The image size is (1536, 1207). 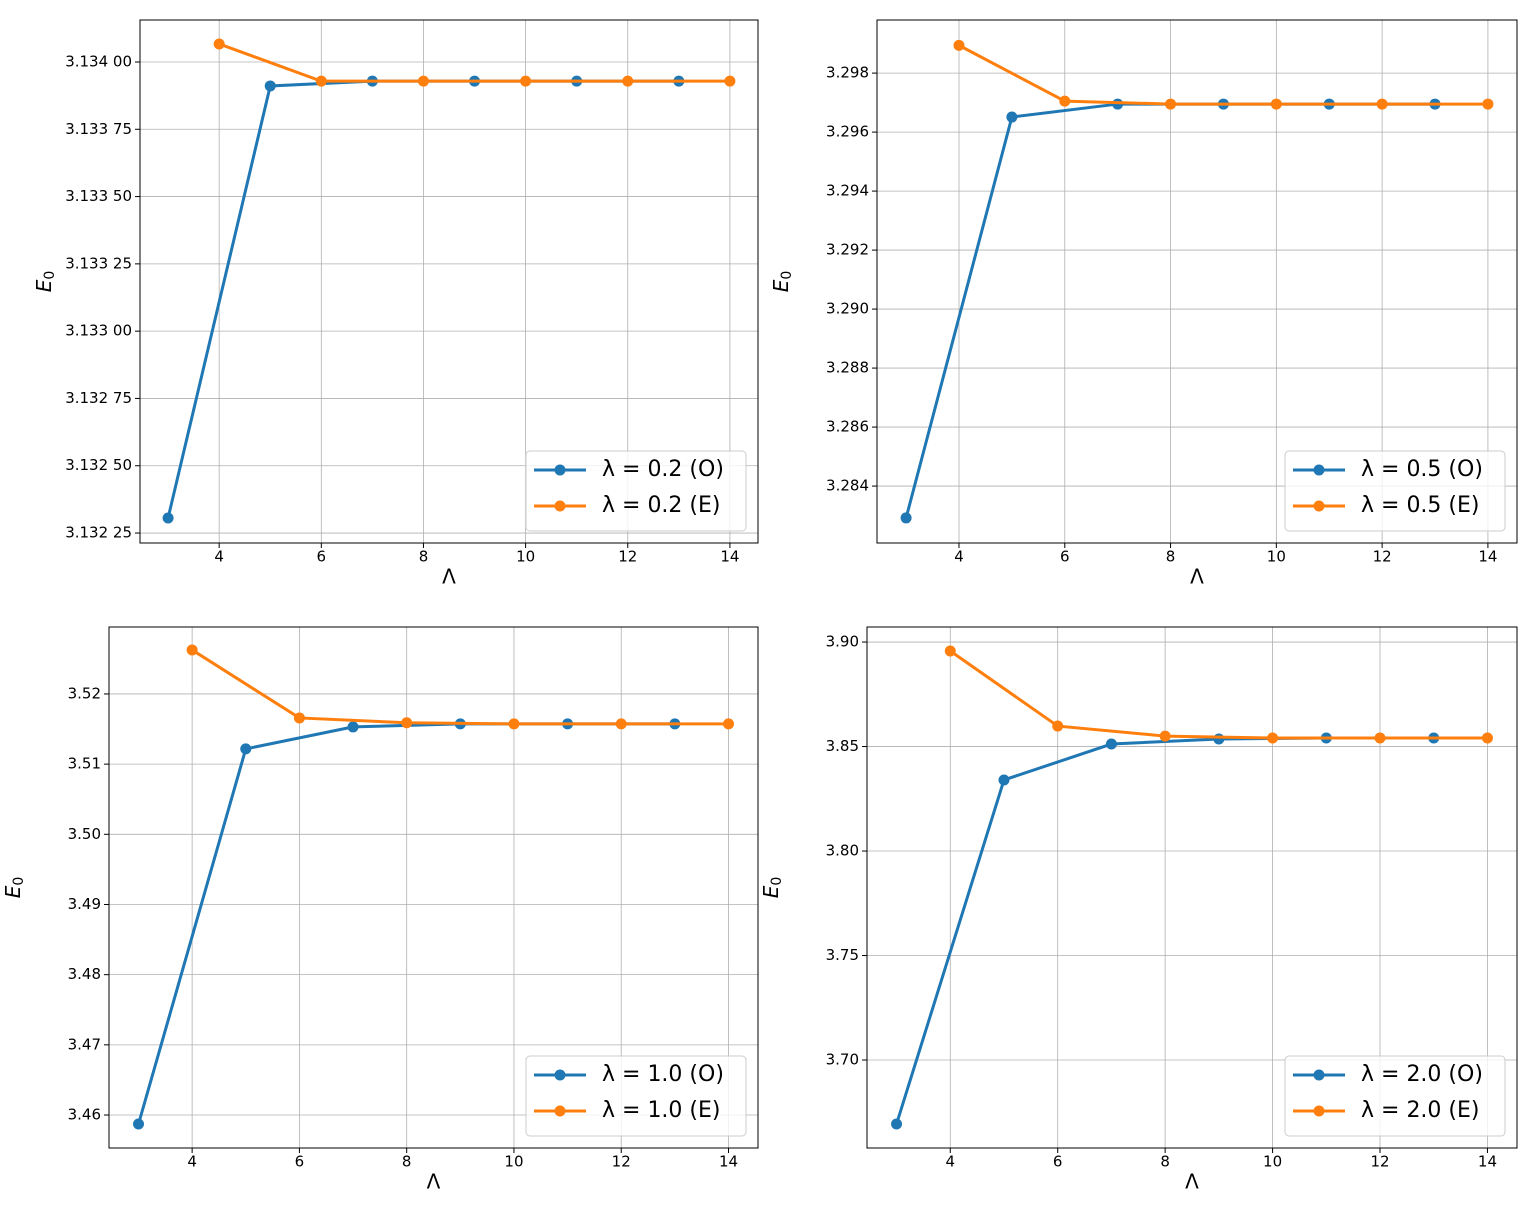 What do you see at coordinates (663, 1074) in the screenshot?
I see `legend-label: λ = 1.0 (O)` at bounding box center [663, 1074].